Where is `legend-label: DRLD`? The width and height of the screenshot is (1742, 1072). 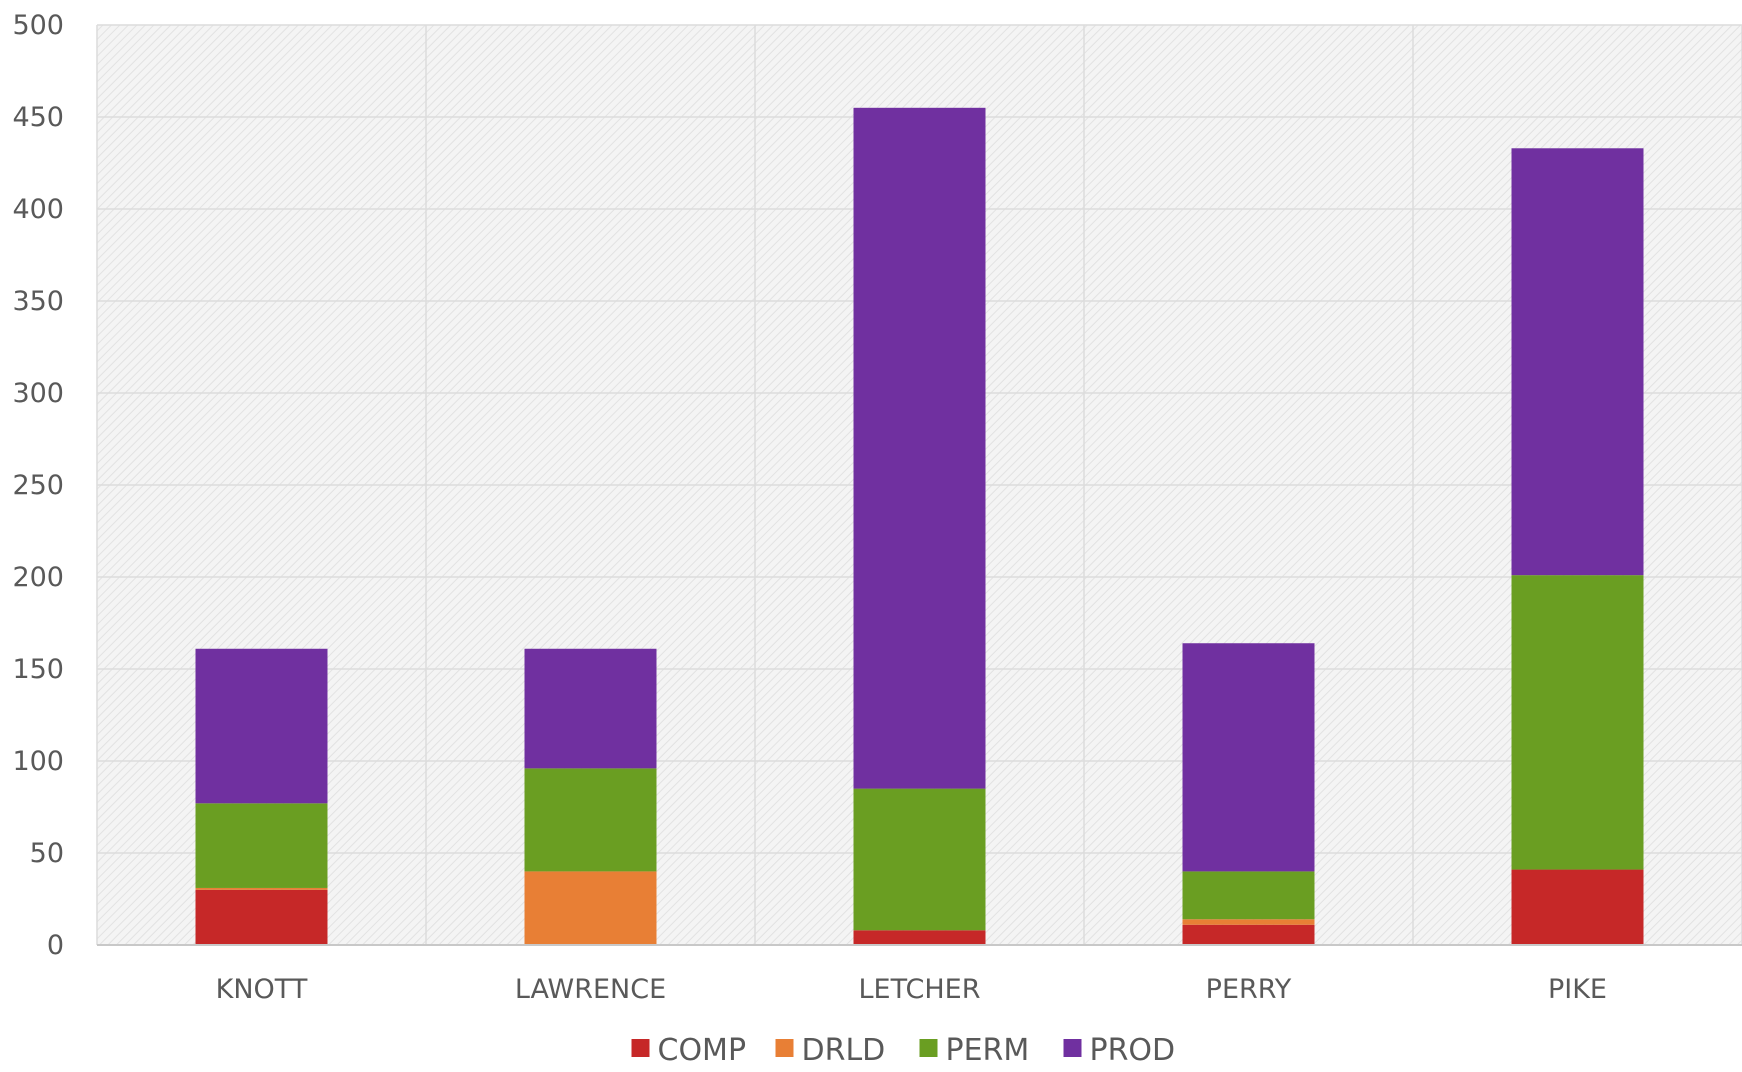 legend-label: DRLD is located at coordinates (844, 1050).